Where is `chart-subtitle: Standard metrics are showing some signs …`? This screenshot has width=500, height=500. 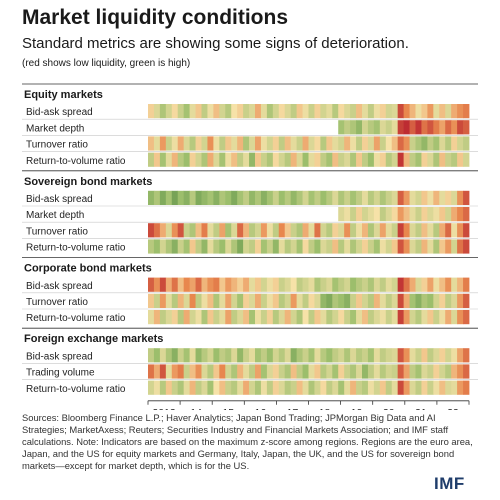 chart-subtitle: Standard metrics are showing some signs … is located at coordinates (215, 43).